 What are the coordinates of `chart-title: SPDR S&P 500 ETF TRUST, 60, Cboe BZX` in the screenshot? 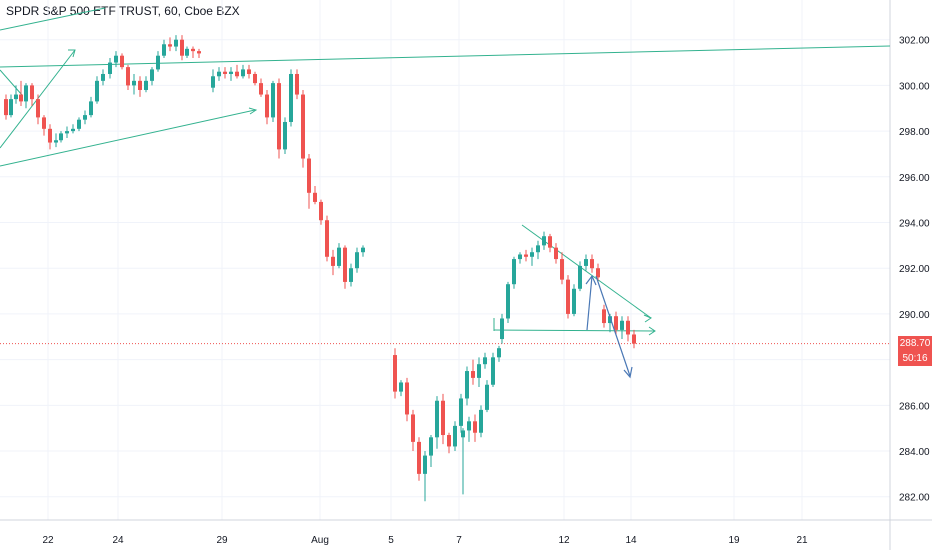 It's located at (123, 11).